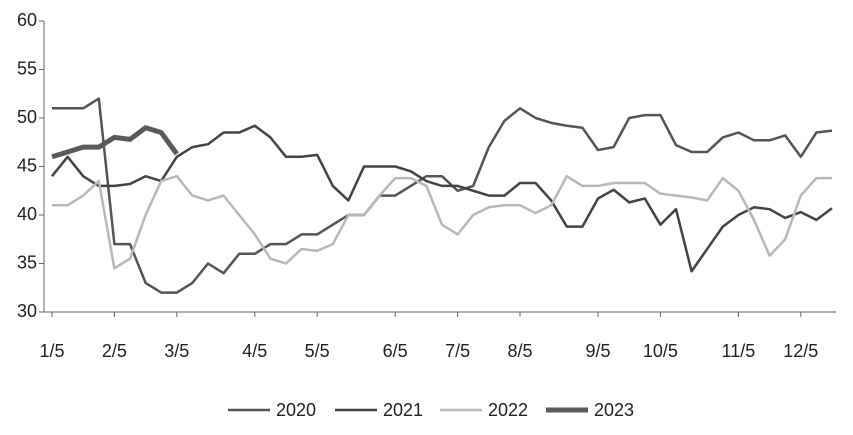  Describe the element at coordinates (27, 262) in the screenshot. I see `y-tick-label: 35` at that location.